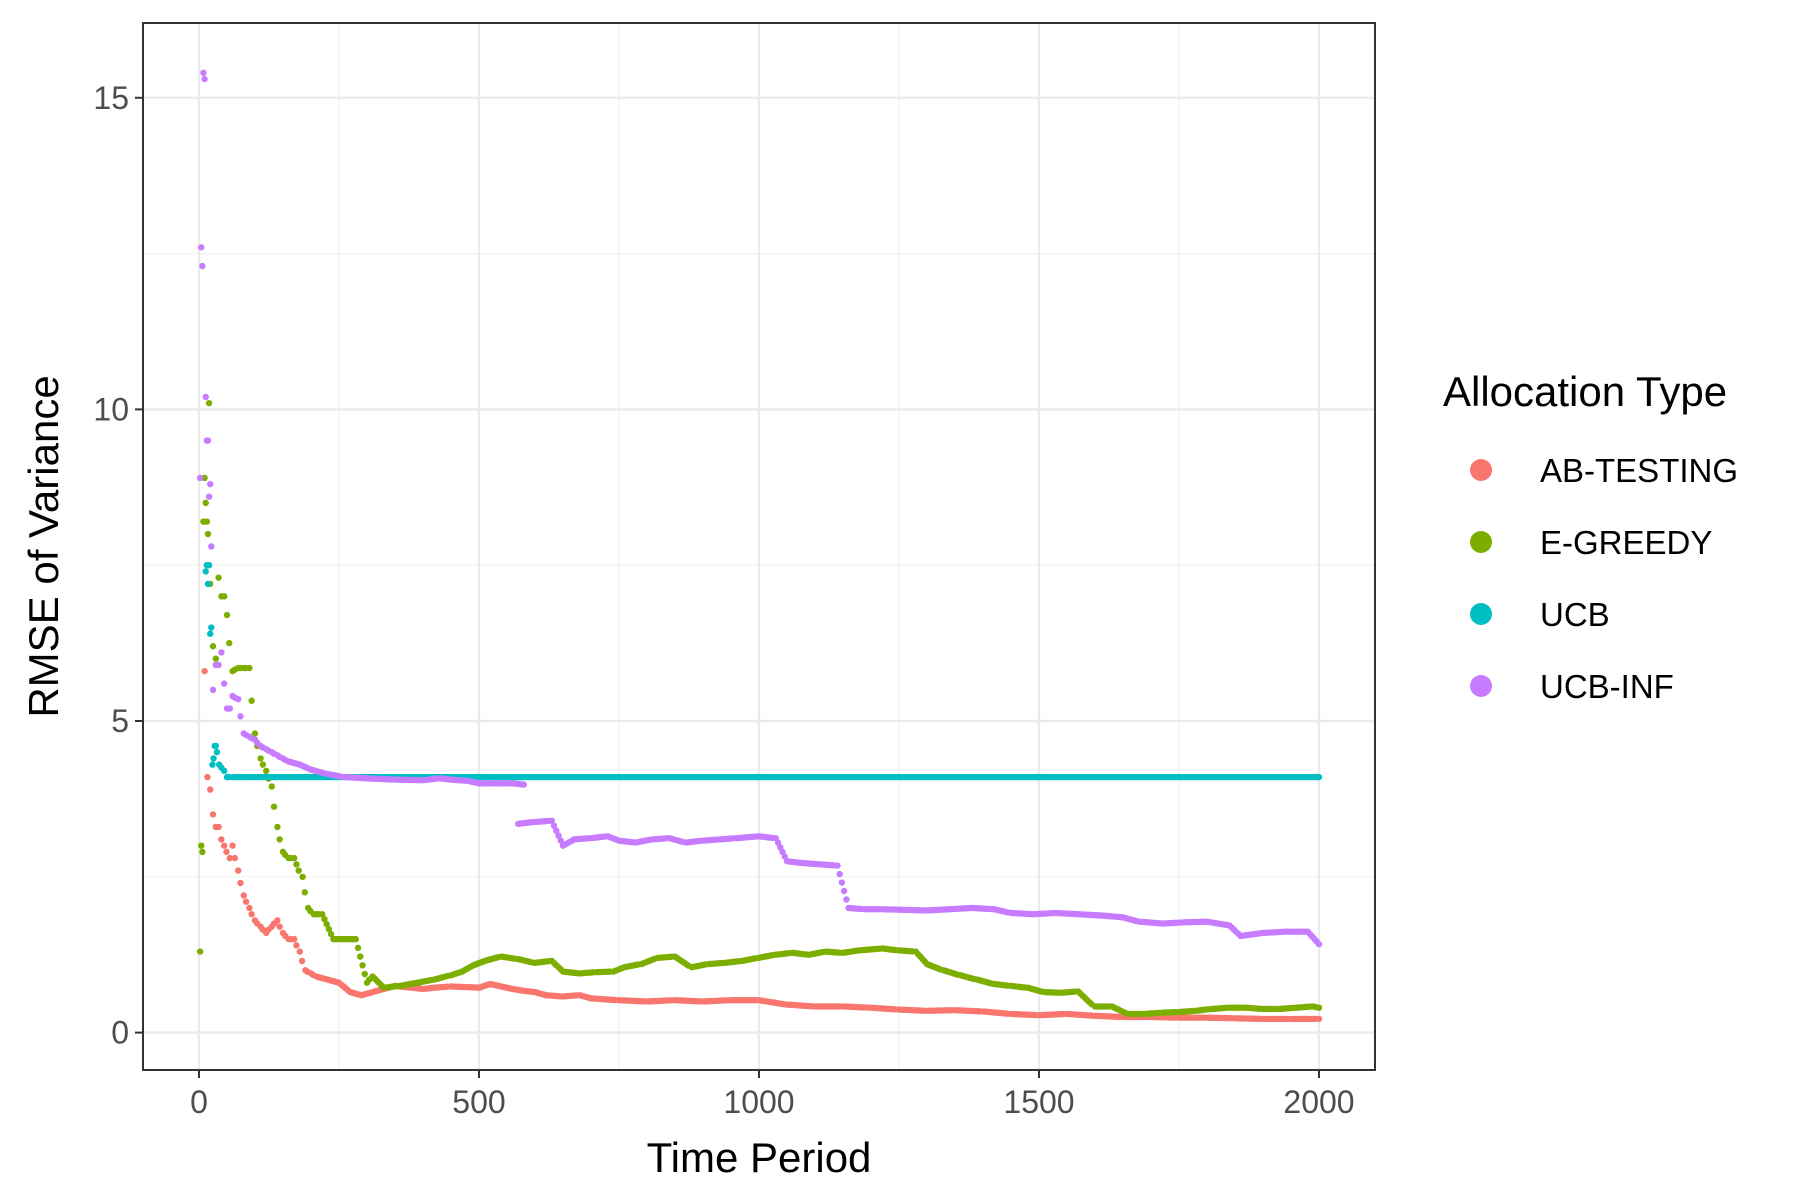 The image size is (1800, 1200). What do you see at coordinates (1572, 686) in the screenshot?
I see `legend-item-ucb-inf: UCB-INF` at bounding box center [1572, 686].